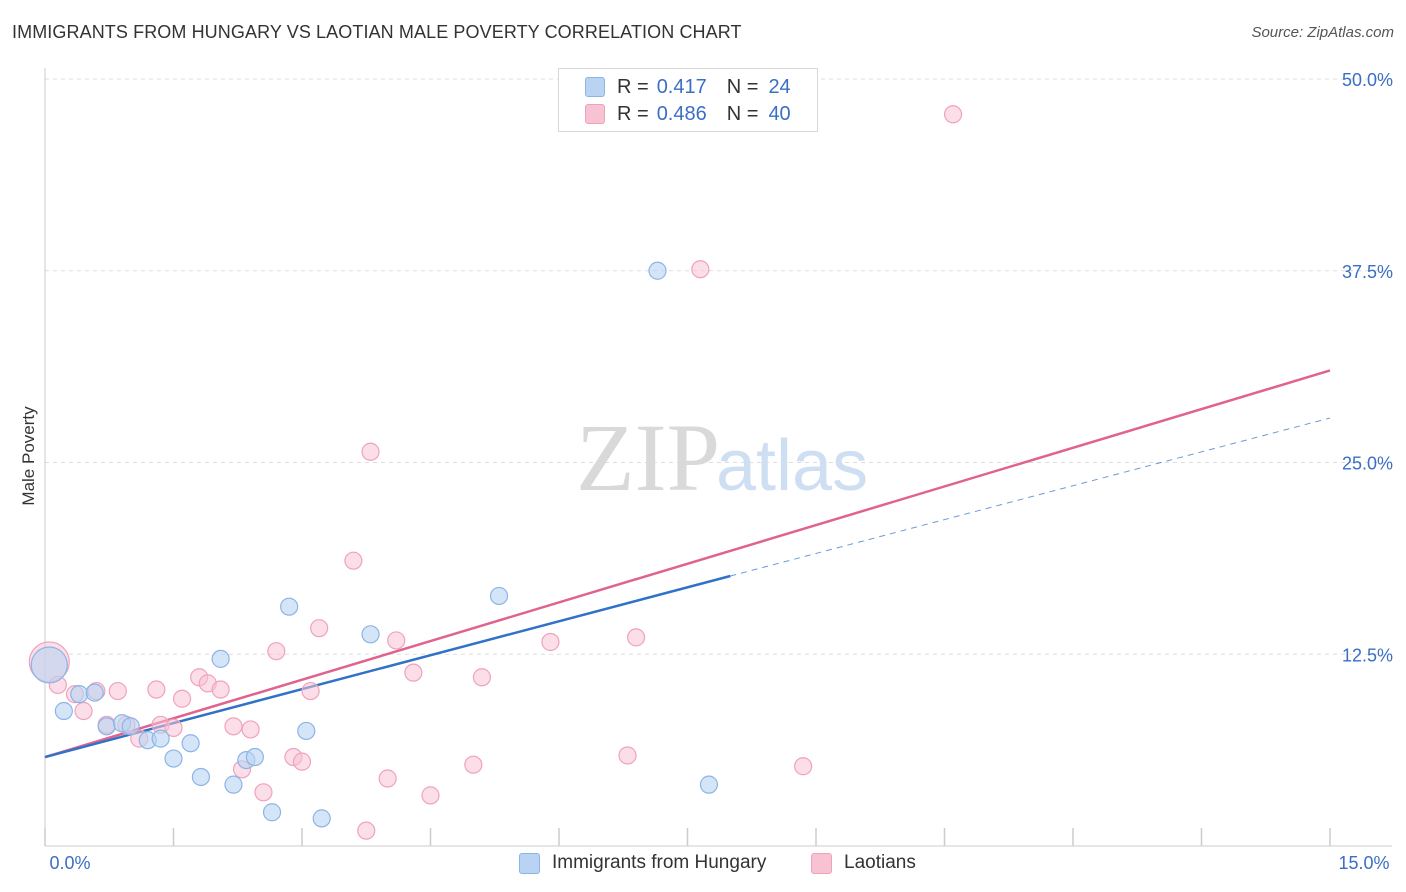  I want to click on watermark-atlas: atlas, so click(792, 466).